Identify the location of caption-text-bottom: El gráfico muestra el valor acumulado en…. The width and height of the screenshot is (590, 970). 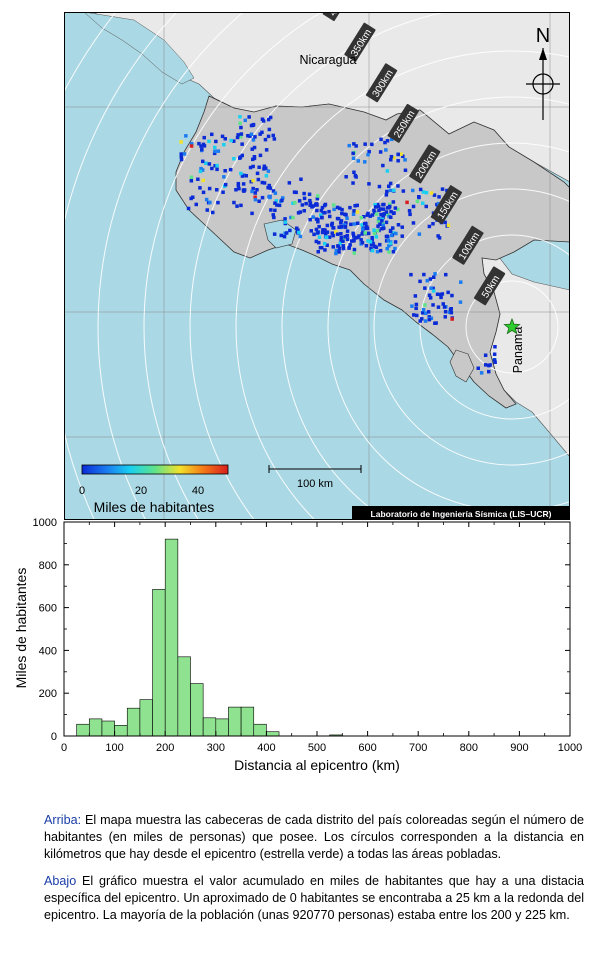
(314, 898).